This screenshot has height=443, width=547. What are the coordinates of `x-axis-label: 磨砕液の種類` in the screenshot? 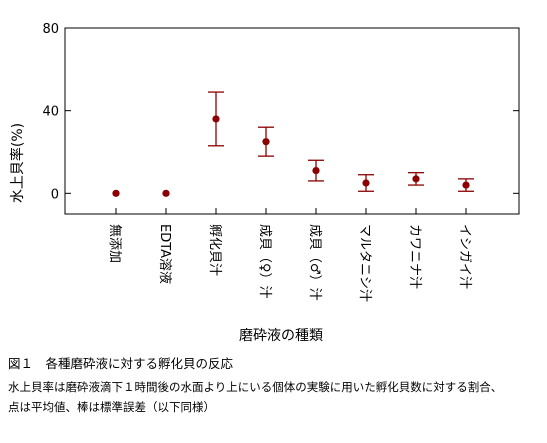 It's located at (281, 336).